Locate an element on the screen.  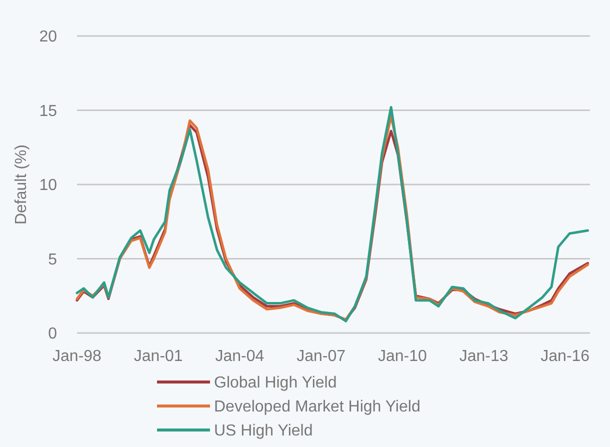
x-tick-label: Jan-98 is located at coordinates (77, 356).